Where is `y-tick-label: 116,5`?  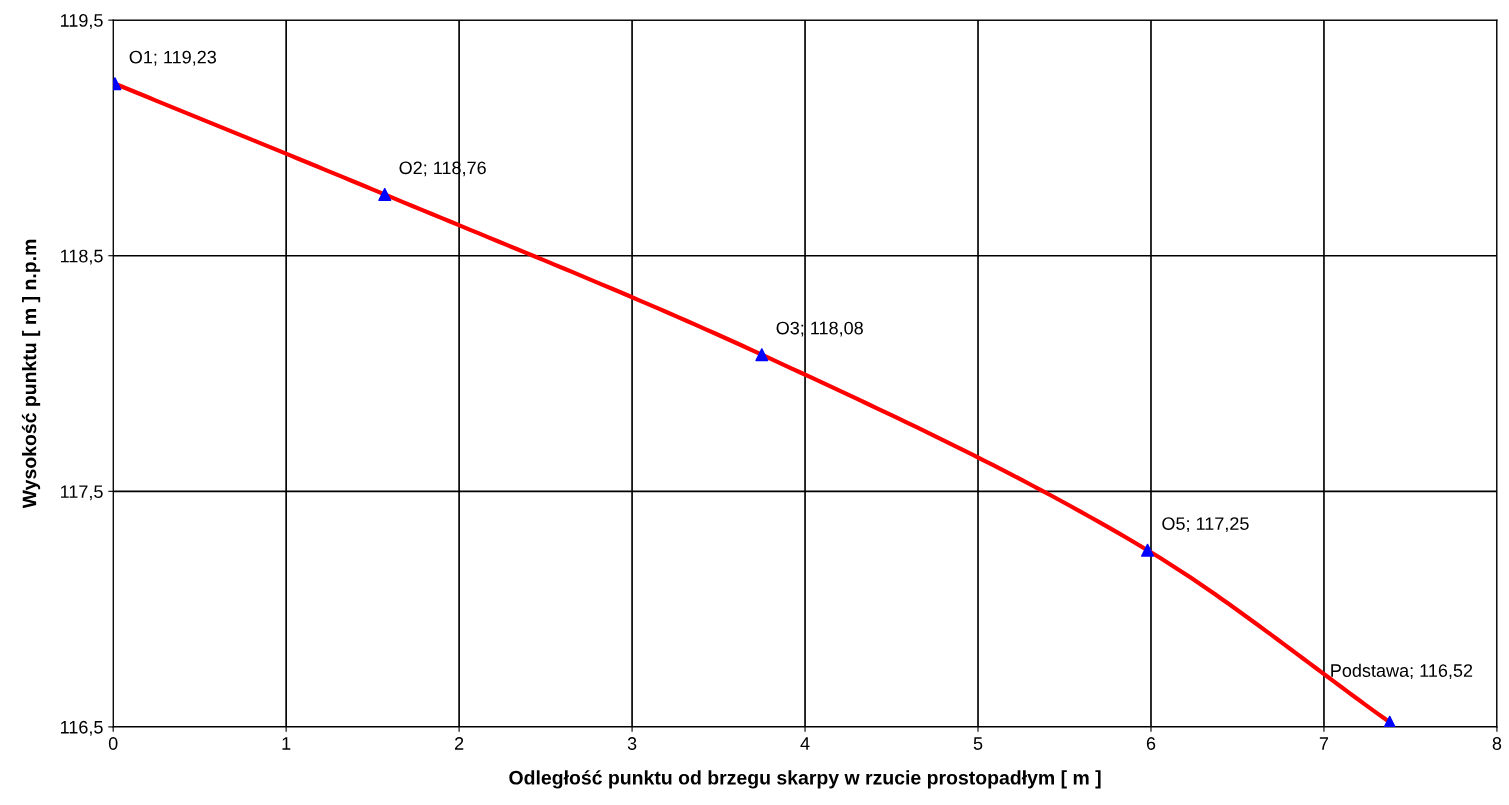 y-tick-label: 116,5 is located at coordinates (81, 728).